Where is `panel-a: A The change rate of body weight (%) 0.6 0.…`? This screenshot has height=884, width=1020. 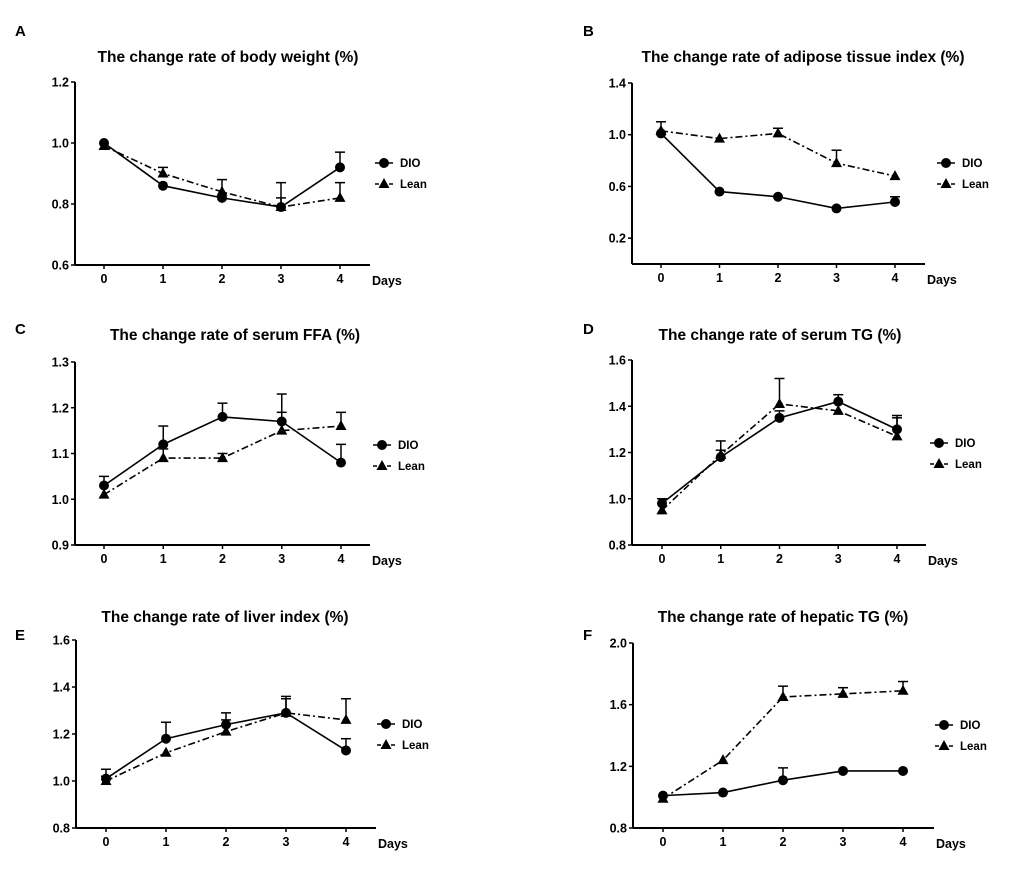
panel-a: A The change rate of body weight (%) 0.6 0.… is located at coordinates (221, 155).